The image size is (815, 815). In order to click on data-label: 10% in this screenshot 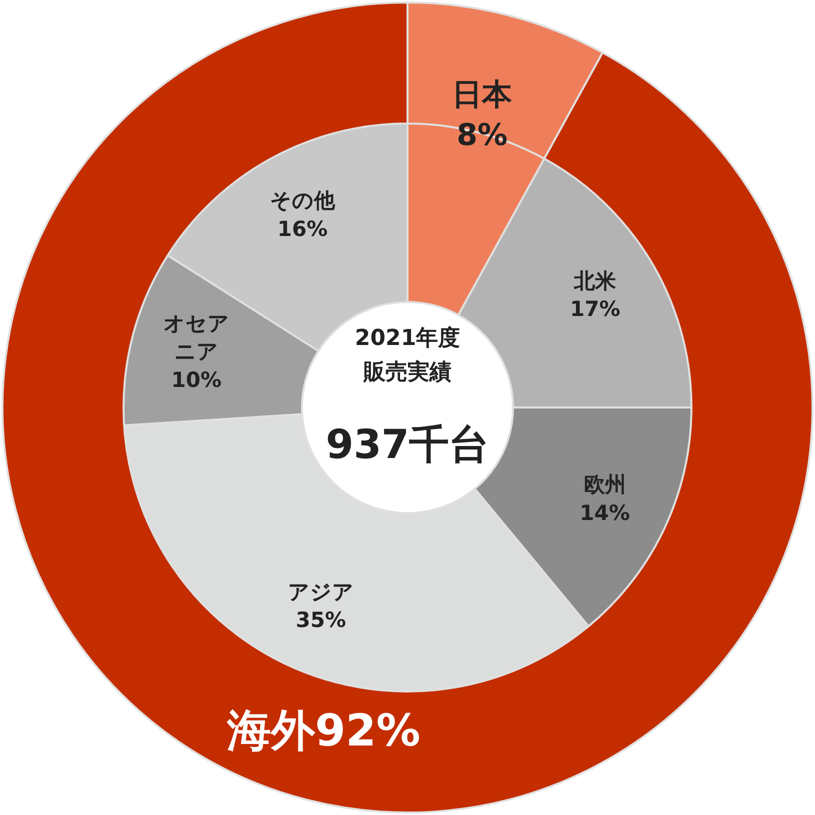, I will do `click(196, 380)`.